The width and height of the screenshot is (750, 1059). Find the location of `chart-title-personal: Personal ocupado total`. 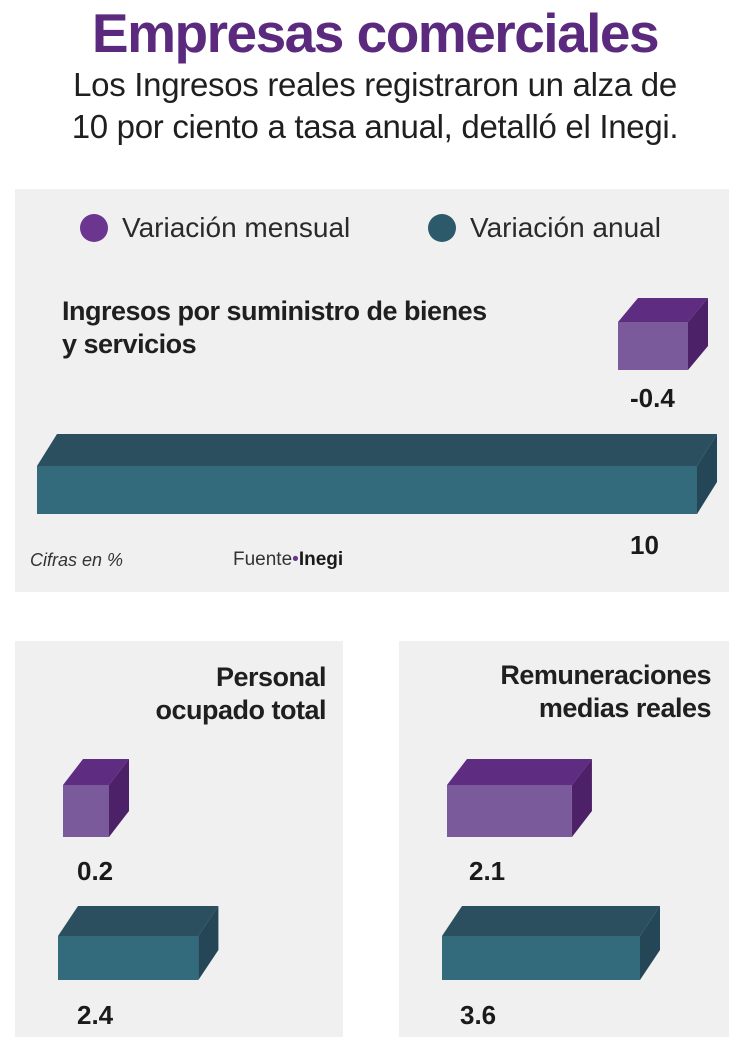

chart-title-personal: Personal ocupado total is located at coordinates (241, 694).